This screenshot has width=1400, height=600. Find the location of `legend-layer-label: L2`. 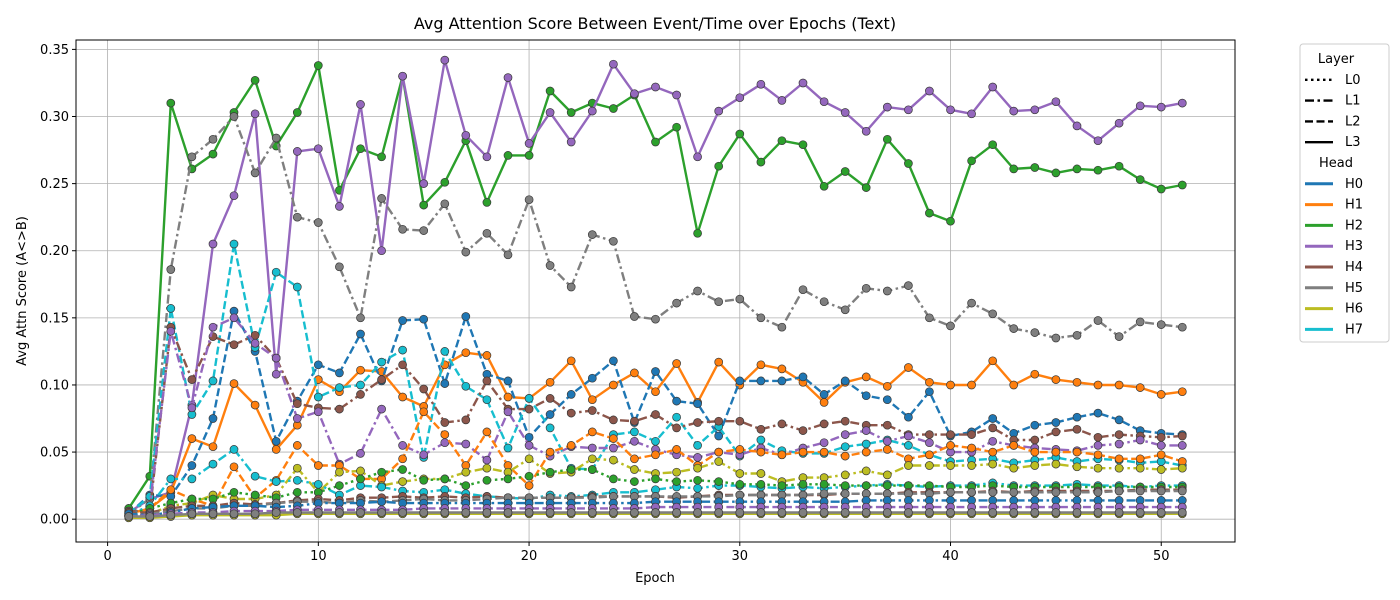

legend-layer-label: L2 is located at coordinates (1353, 121).